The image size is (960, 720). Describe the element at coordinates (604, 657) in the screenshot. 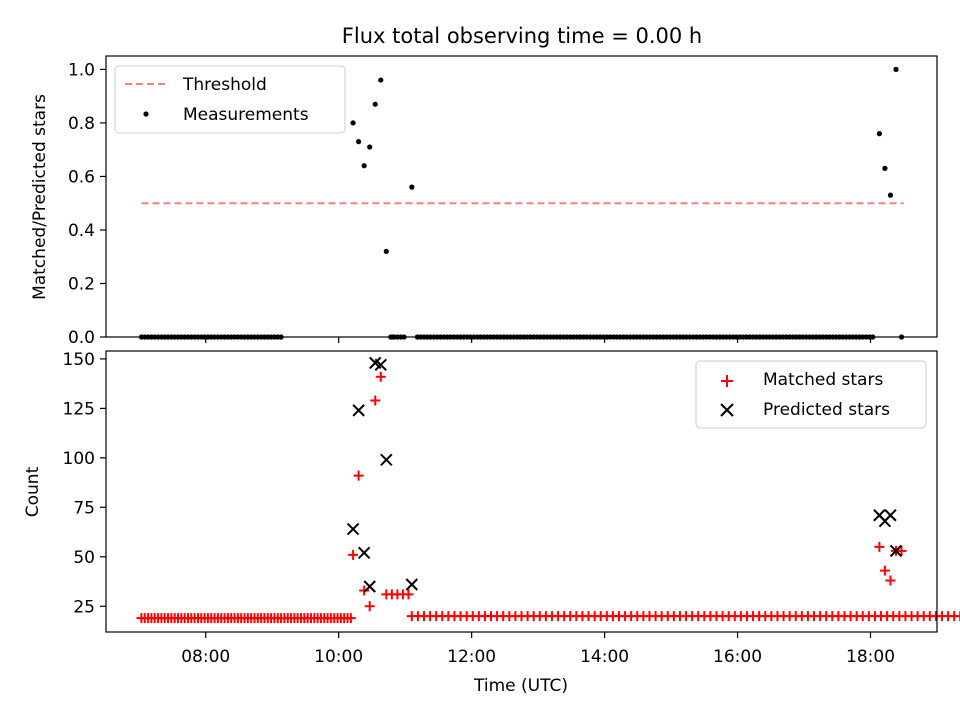

I see `x-tick-label: 14:00` at that location.